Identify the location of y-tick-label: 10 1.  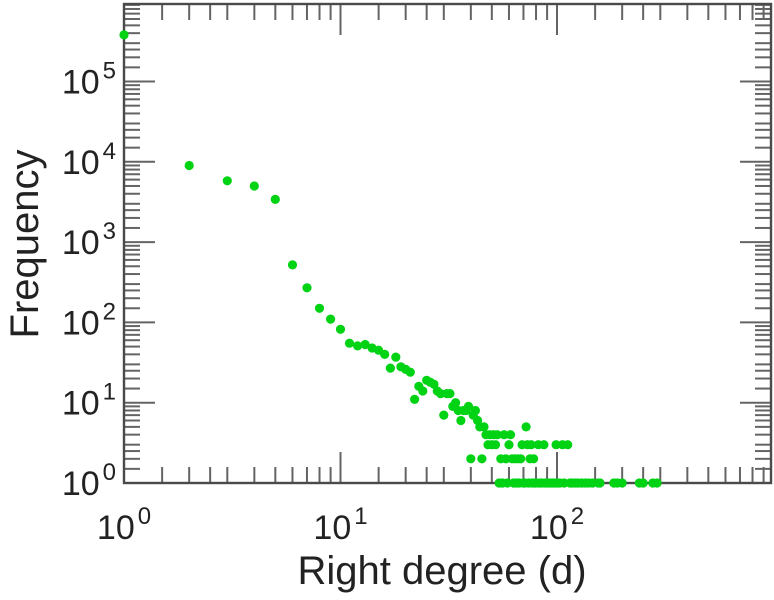
(89, 401).